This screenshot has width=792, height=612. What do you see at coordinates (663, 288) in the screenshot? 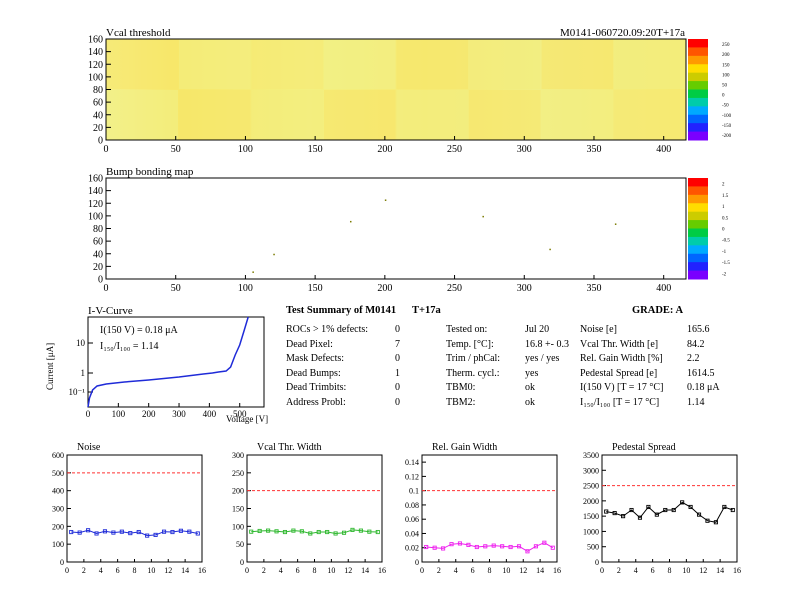
I see `x-tick-label: 400` at bounding box center [663, 288].